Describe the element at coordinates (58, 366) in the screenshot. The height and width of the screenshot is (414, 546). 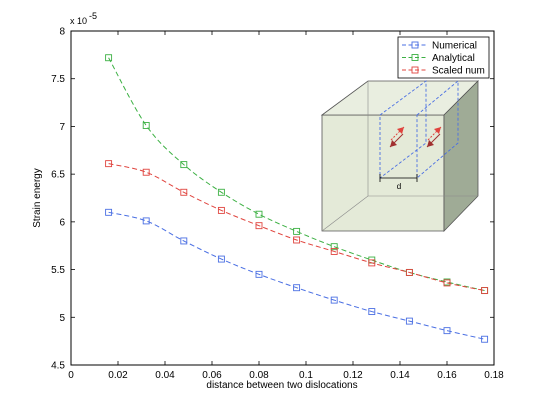
I see `y-tick-label: 4.5` at that location.